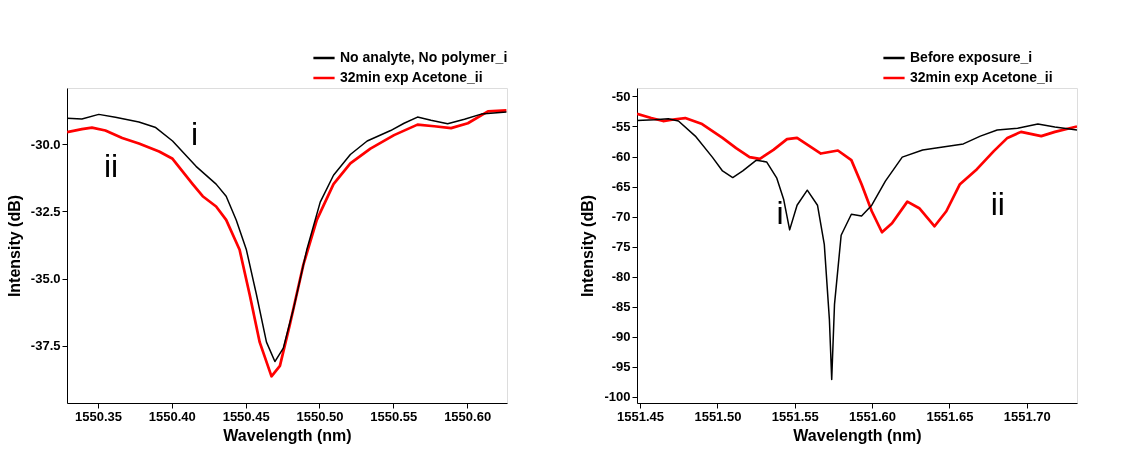 Image resolution: width=1135 pixels, height=456 pixels. Describe the element at coordinates (99, 416) in the screenshot. I see `x-tick-label: 1550.35` at that location.